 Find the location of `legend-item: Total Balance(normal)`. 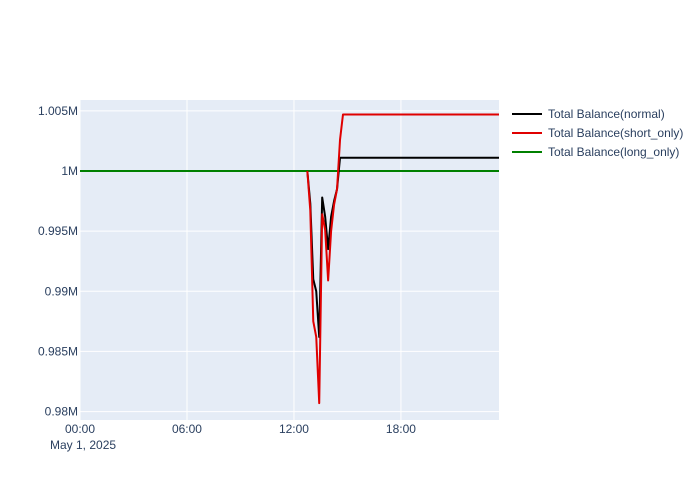

legend-item: Total Balance(normal) is located at coordinates (588, 114).